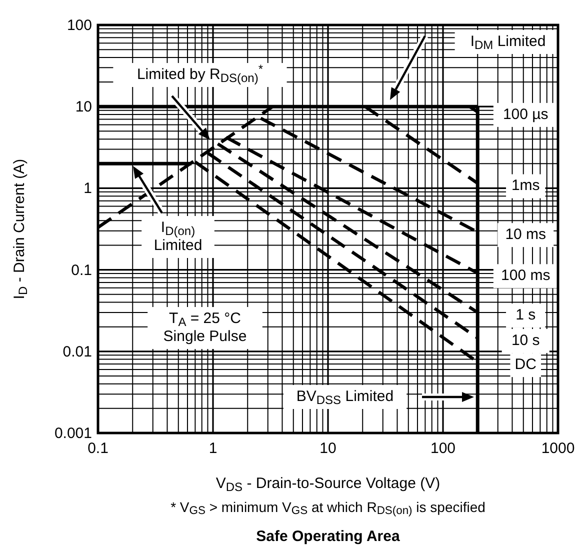  I want to click on x-tick-label: 1, so click(213, 448).